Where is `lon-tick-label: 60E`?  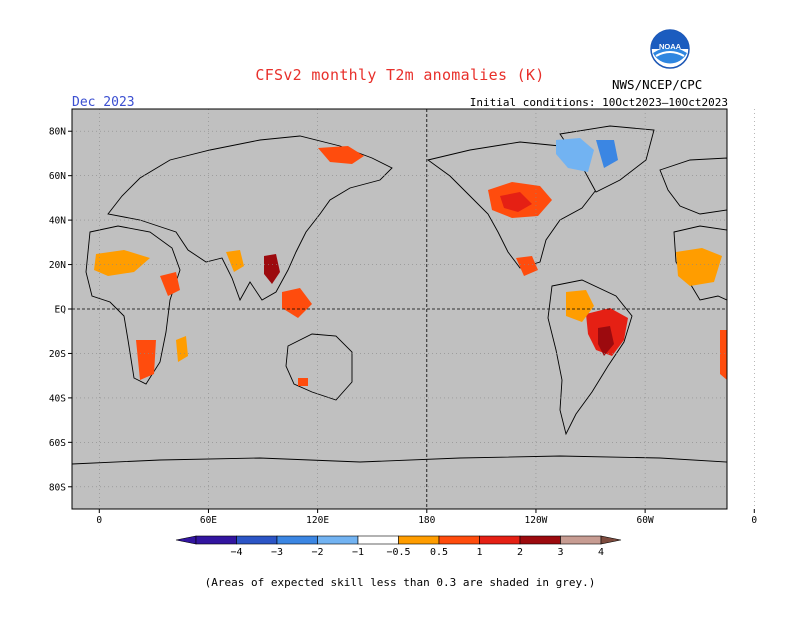
lon-tick-label: 60E is located at coordinates (208, 520).